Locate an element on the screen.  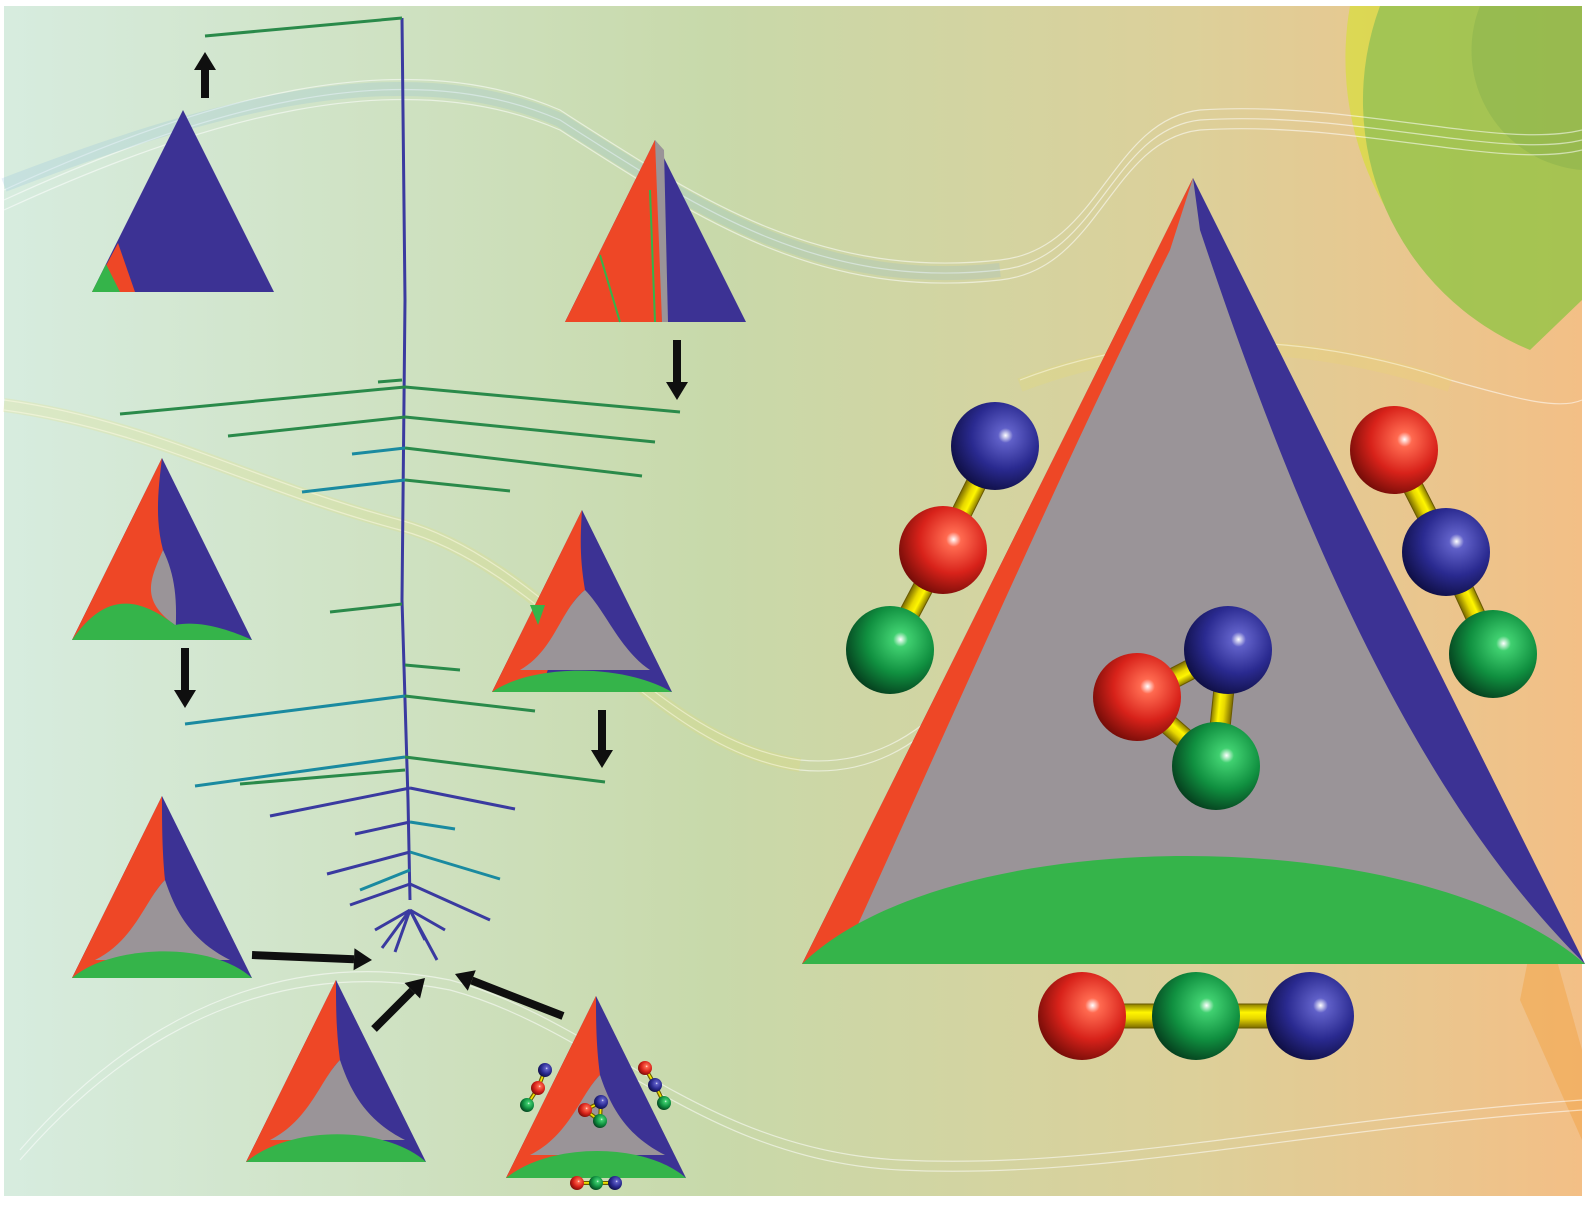
tree-trunk is located at coordinates (406, 459).